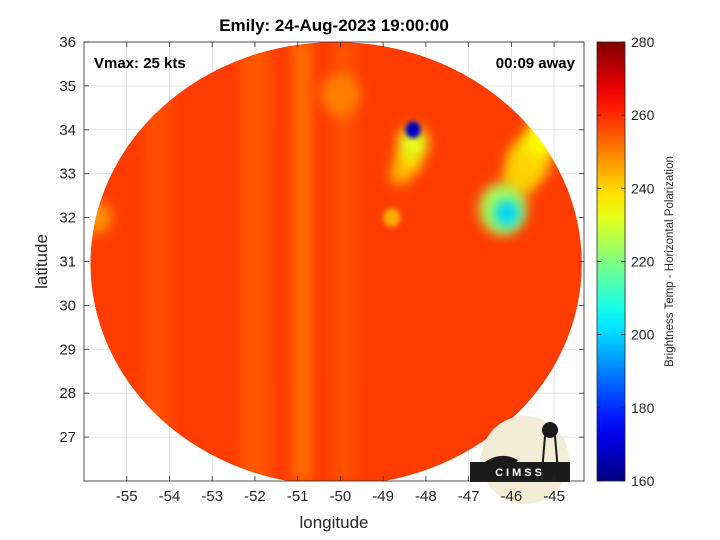 The width and height of the screenshot is (720, 540). I want to click on x-tick-label: -46, so click(512, 496).